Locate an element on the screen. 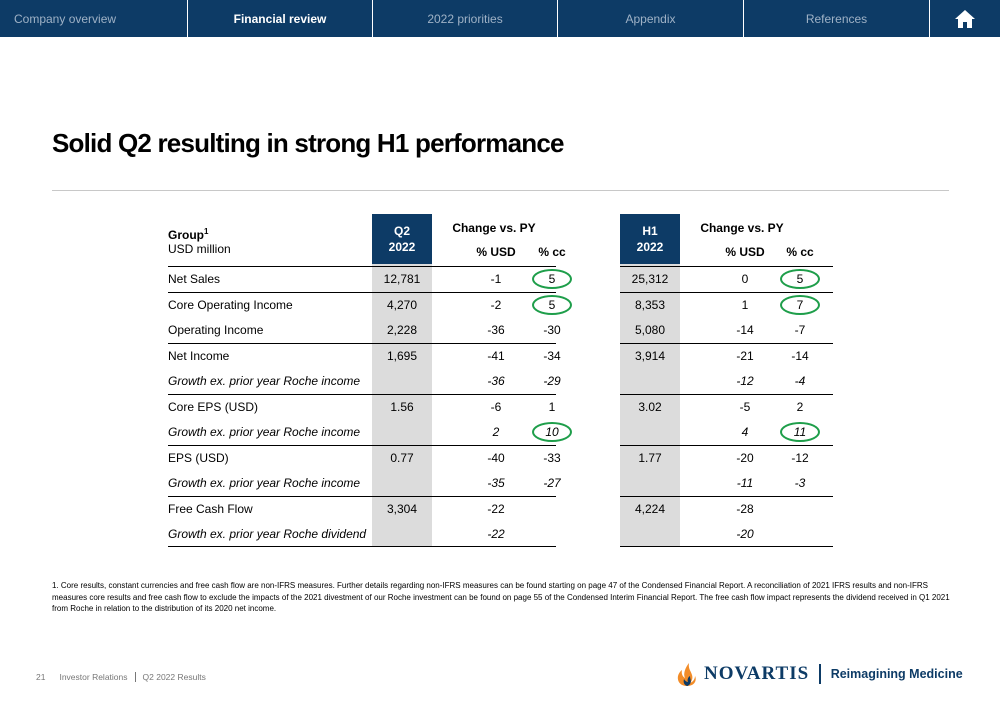 The image size is (1000, 707). cell-h1: 5,080 is located at coordinates (650, 330).